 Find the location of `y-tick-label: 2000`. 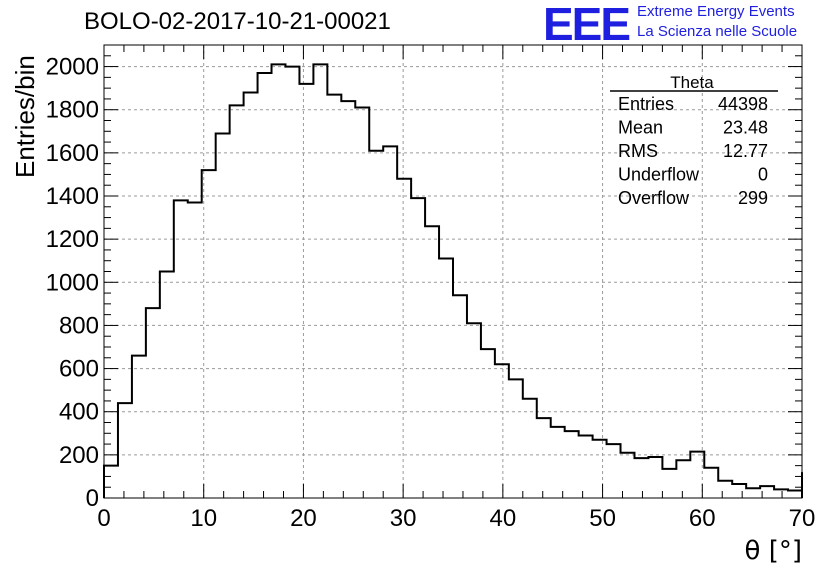

y-tick-label: 2000 is located at coordinates (72, 67).